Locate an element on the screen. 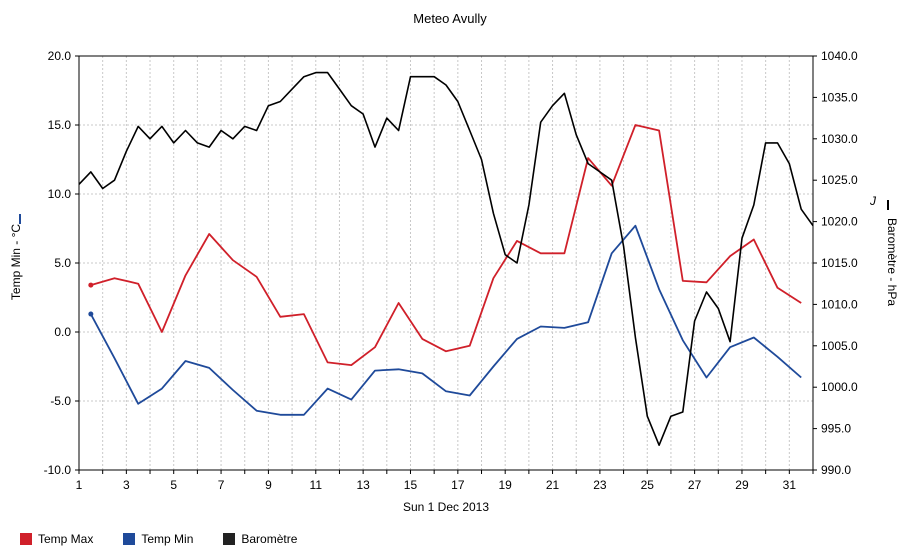  x-tick-label: 31 is located at coordinates (790, 485).